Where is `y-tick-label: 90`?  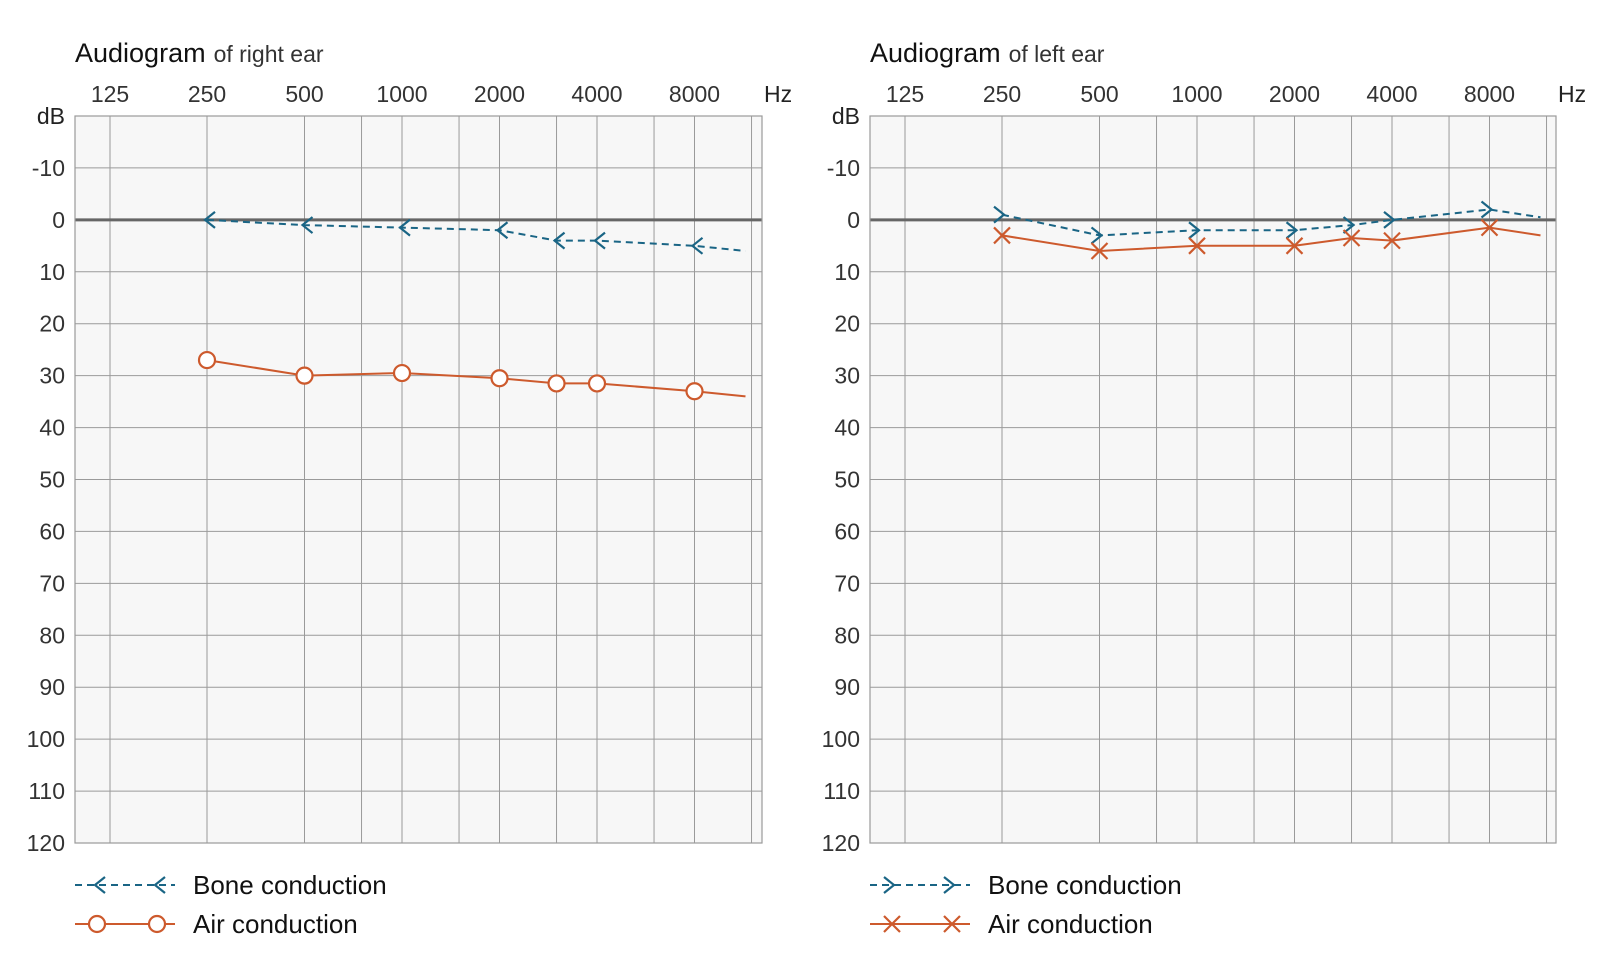
y-tick-label: 90 is located at coordinates (847, 687).